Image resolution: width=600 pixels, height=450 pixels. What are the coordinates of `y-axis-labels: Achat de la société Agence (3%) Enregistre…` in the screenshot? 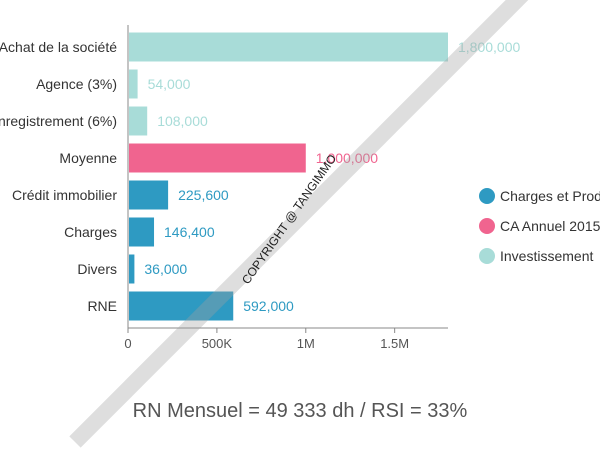 It's located at (58, 176).